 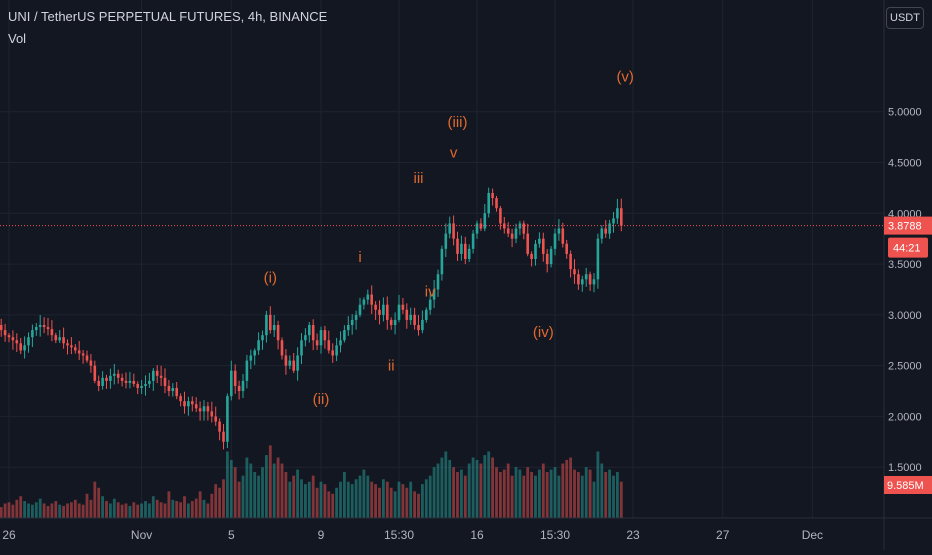 I want to click on x-tick-label: 27, so click(x=723, y=535).